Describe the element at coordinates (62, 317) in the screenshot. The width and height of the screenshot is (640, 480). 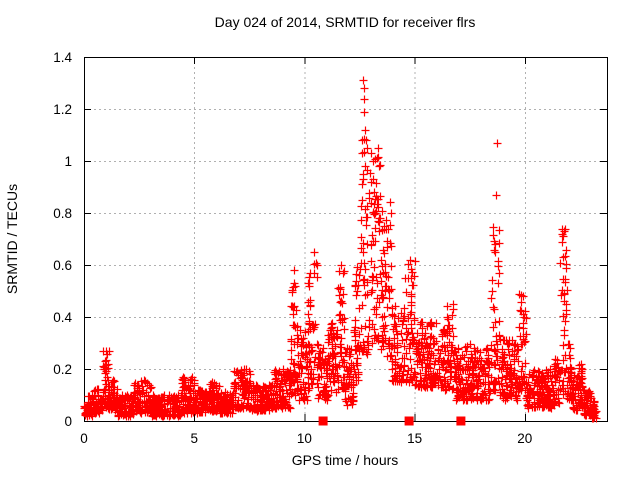
I see `y-tick-label: 0.4` at that location.